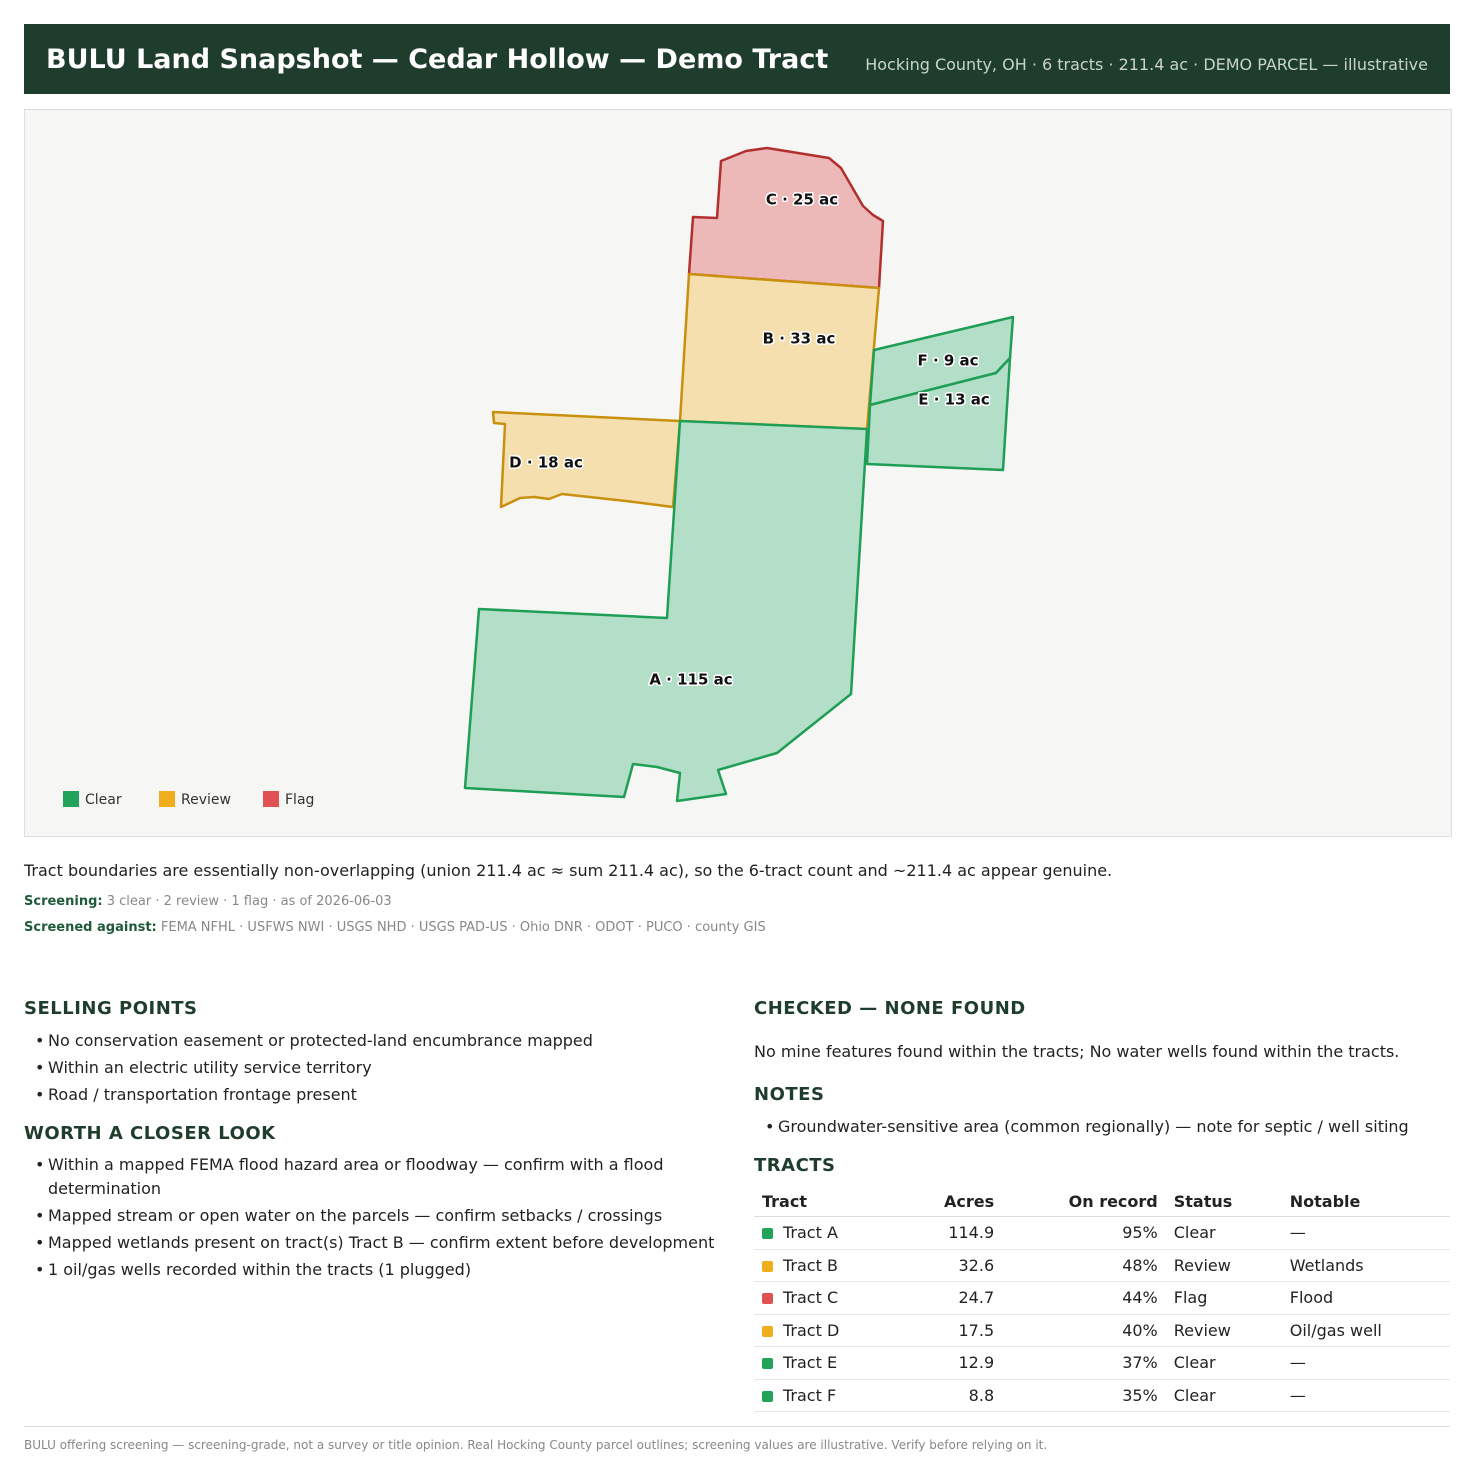 The height and width of the screenshot is (1478, 1477). What do you see at coordinates (1190, 1298) in the screenshot?
I see `cell-text: Flag` at bounding box center [1190, 1298].